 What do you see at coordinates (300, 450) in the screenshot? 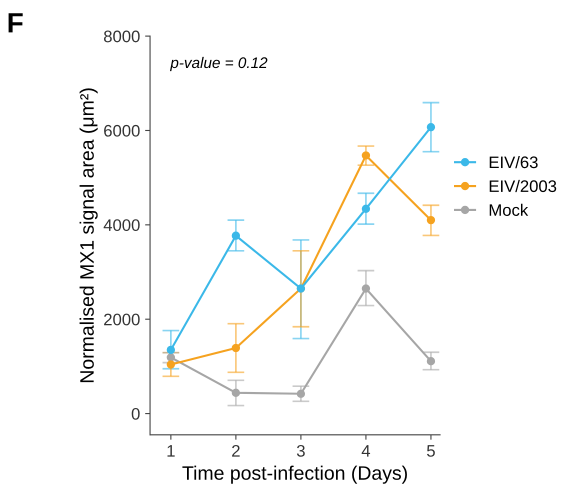
I see `x-tick-label: 3` at bounding box center [300, 450].